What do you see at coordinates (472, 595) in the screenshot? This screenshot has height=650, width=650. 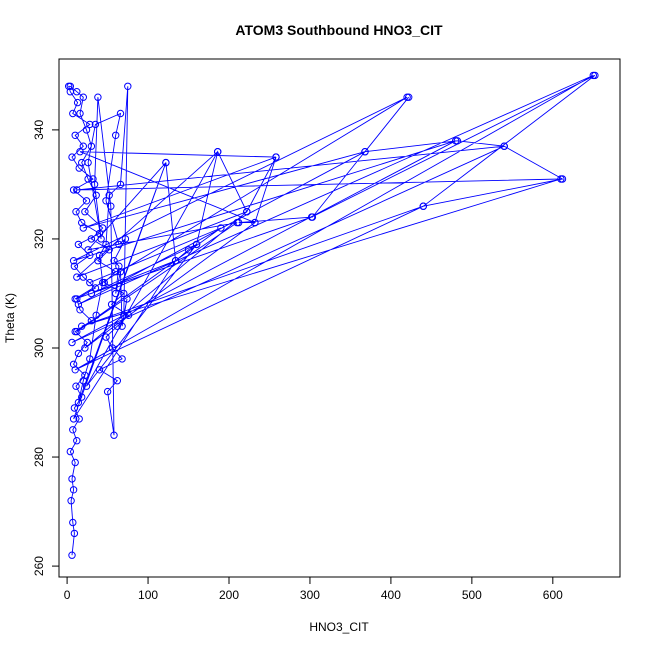 I see `x-tick-label: 500` at bounding box center [472, 595].